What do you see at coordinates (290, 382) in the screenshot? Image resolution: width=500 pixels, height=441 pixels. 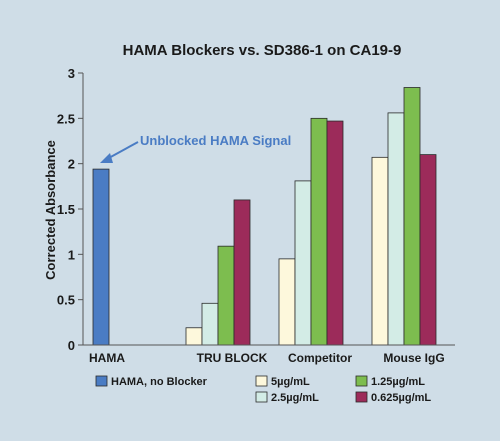 I see `legend-label: 5µg/mL` at bounding box center [290, 382].